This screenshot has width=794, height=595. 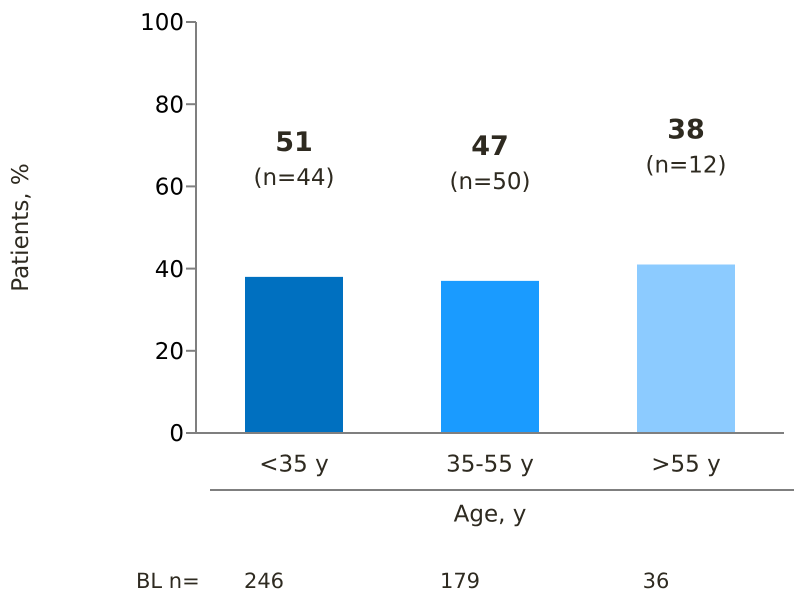 I want to click on text: 246, so click(x=264, y=581).